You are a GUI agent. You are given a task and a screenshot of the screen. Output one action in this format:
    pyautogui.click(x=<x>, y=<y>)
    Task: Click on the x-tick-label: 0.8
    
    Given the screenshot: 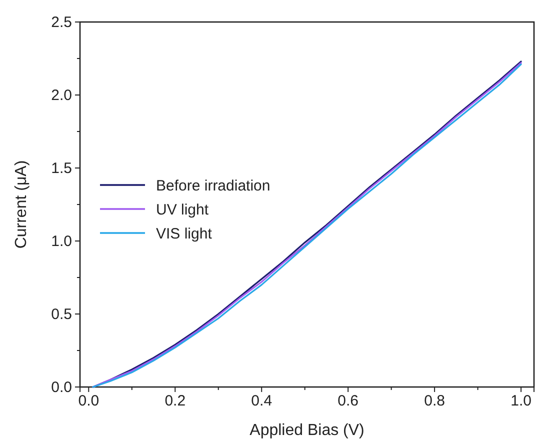 What is the action you would take?
    pyautogui.click(x=434, y=401)
    